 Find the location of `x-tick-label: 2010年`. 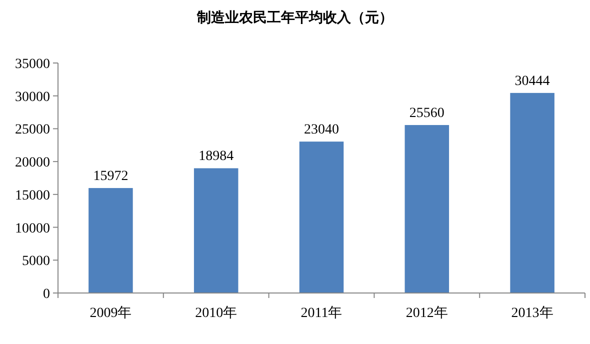

x-tick-label: 2010年 is located at coordinates (216, 313).